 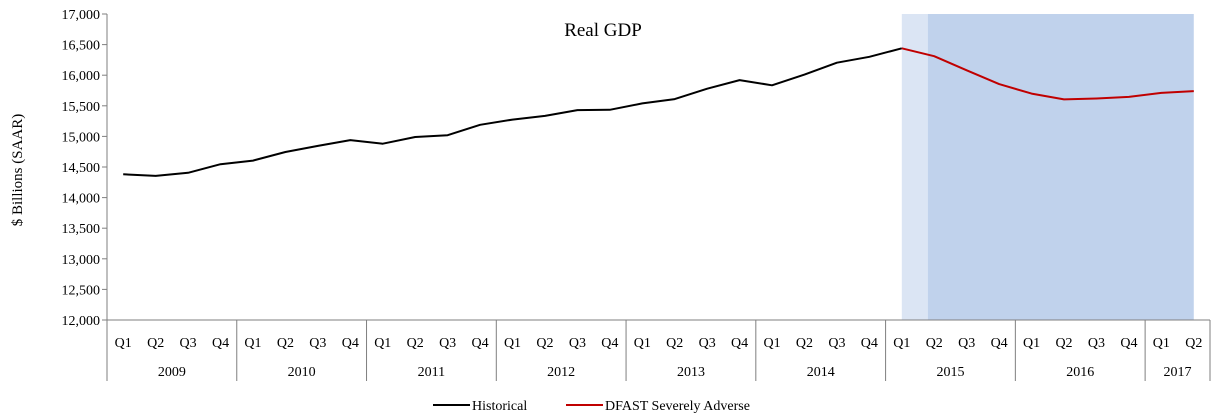 I want to click on legend-historical-label: Historical, so click(x=499, y=406).